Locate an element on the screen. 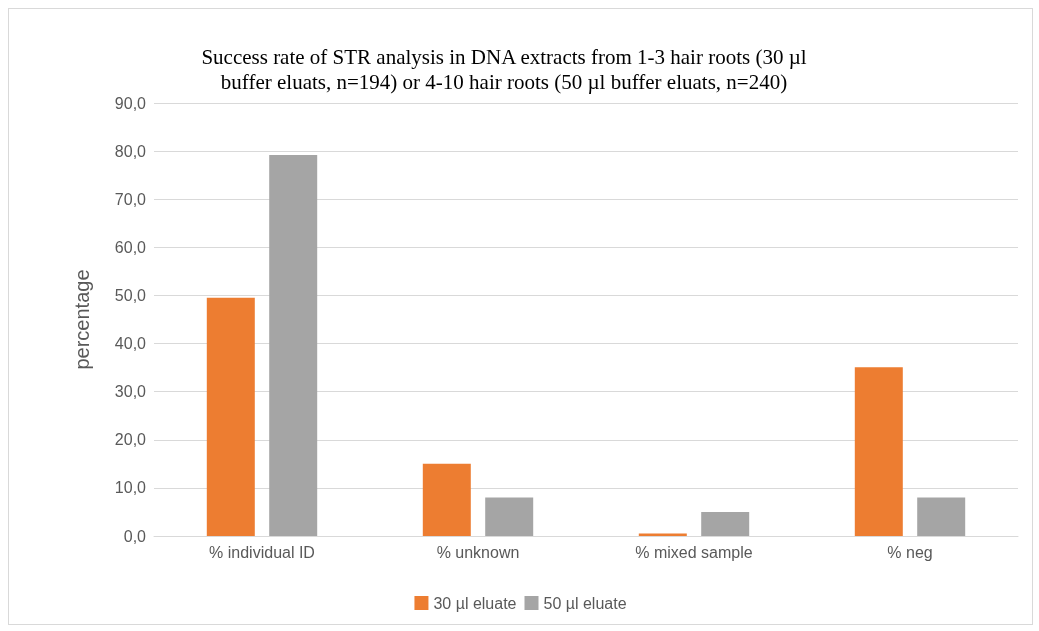 The width and height of the screenshot is (1039, 631). y-tick-label: 90,0 is located at coordinates (130, 103).